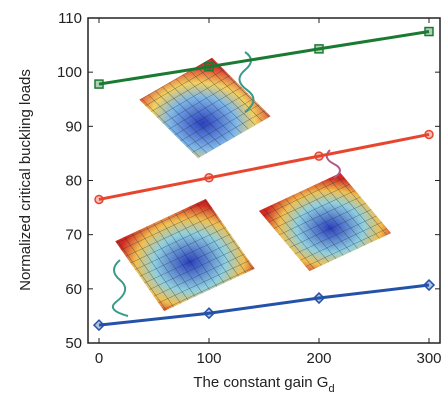 This screenshot has height=403, width=447. I want to click on x-tick-label: 100, so click(208, 358).